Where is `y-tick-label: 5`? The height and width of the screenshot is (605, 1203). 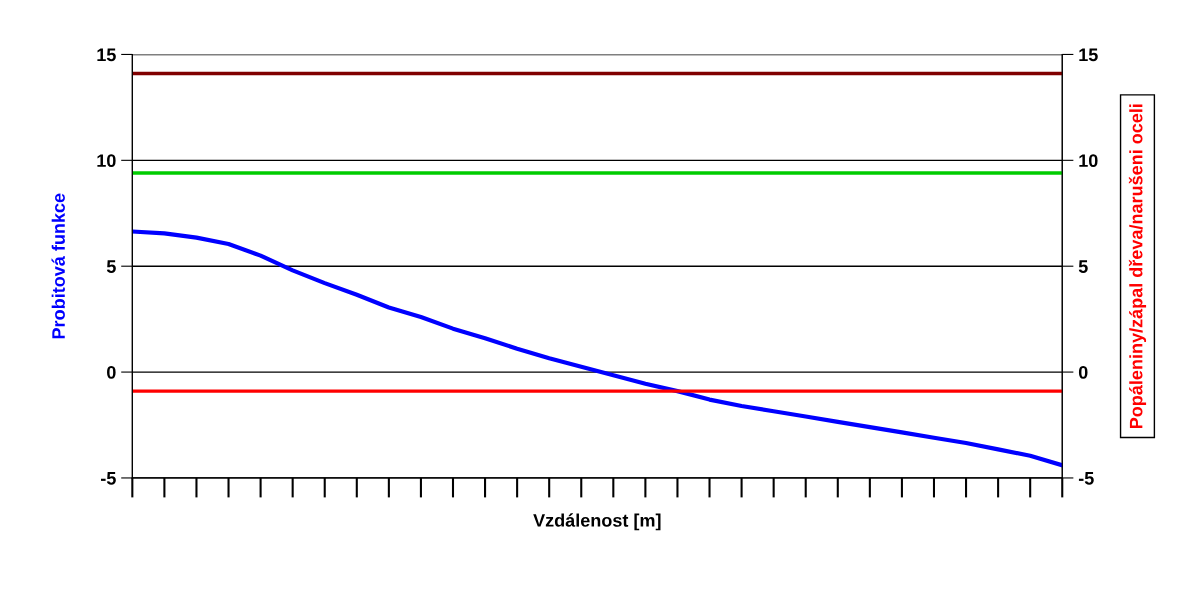
y-tick-label: 5 is located at coordinates (111, 266).